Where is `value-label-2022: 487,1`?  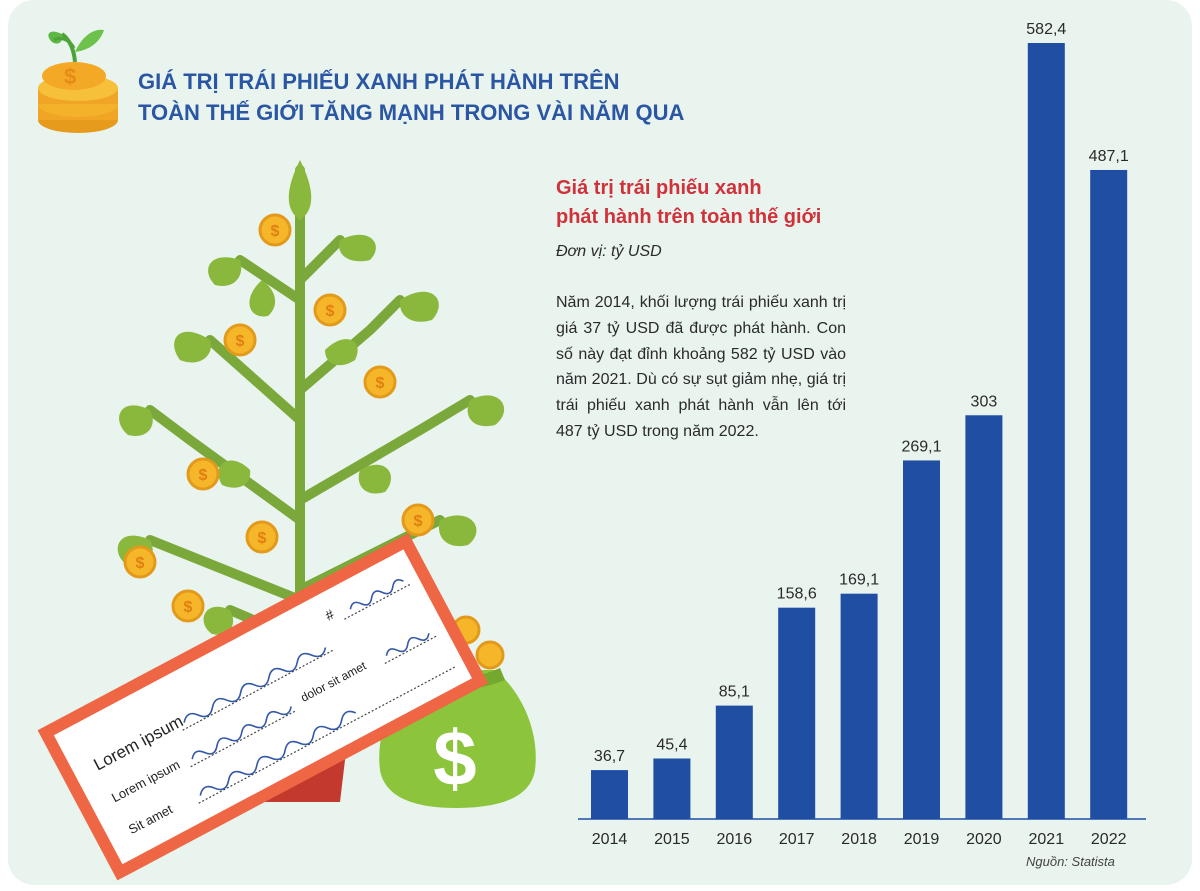
value-label-2022: 487,1 is located at coordinates (1109, 156).